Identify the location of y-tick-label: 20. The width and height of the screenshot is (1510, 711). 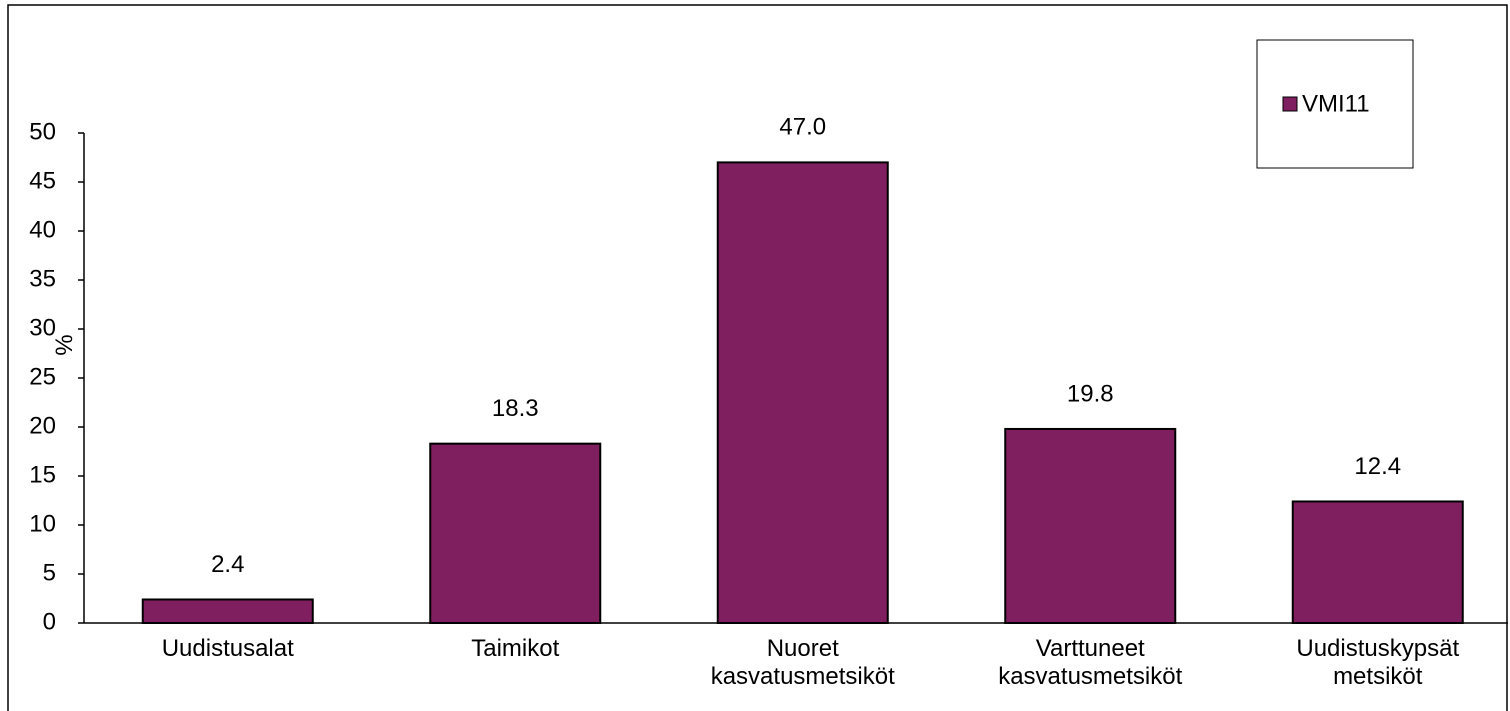
(42, 425).